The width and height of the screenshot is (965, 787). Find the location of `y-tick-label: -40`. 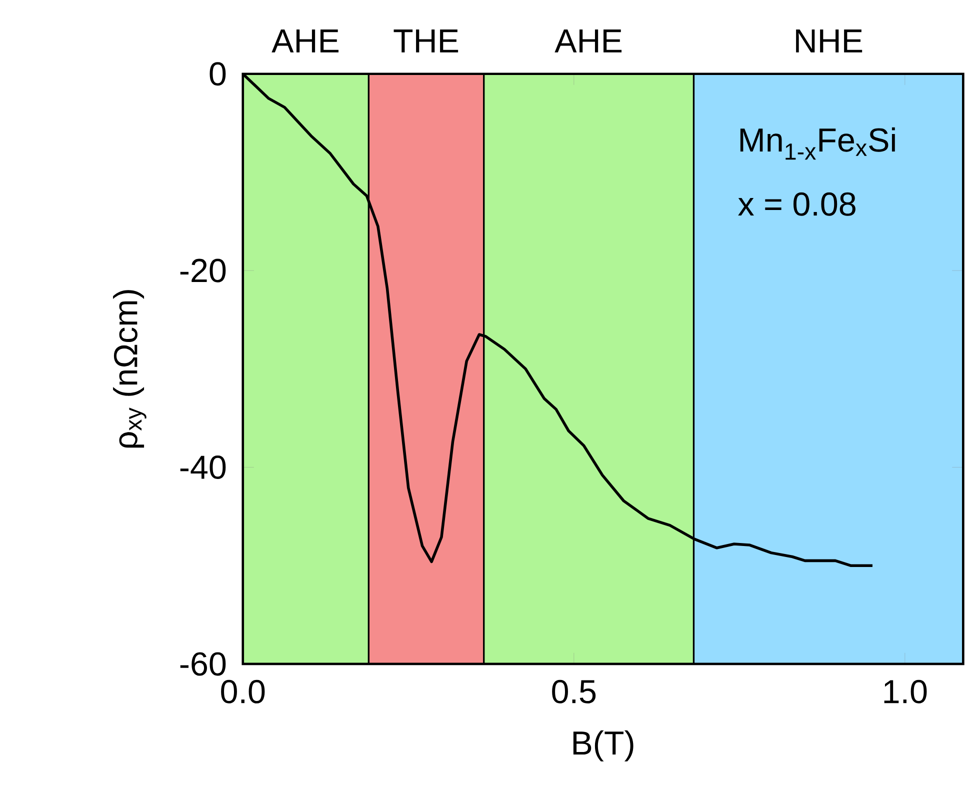

y-tick-label: -40 is located at coordinates (203, 468).